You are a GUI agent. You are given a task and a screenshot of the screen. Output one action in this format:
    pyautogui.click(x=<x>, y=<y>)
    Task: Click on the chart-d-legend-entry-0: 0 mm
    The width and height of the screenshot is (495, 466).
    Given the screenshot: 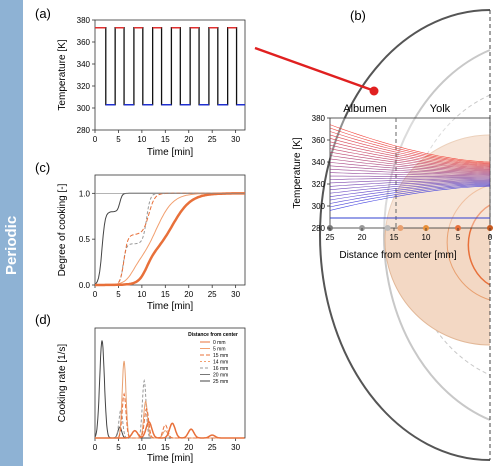 What is the action you would take?
    pyautogui.click(x=219, y=343)
    